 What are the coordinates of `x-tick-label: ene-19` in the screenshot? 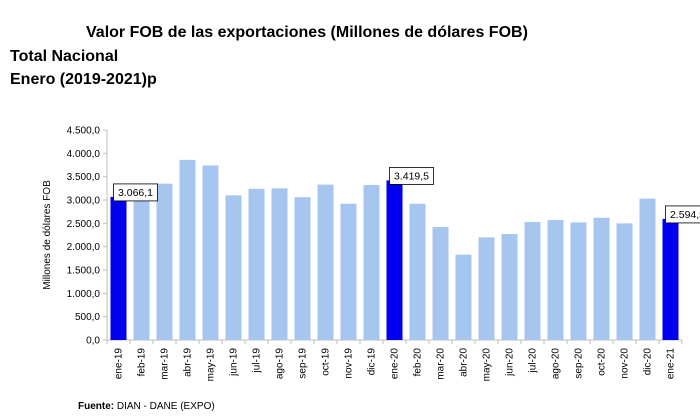 It's located at (119, 364).